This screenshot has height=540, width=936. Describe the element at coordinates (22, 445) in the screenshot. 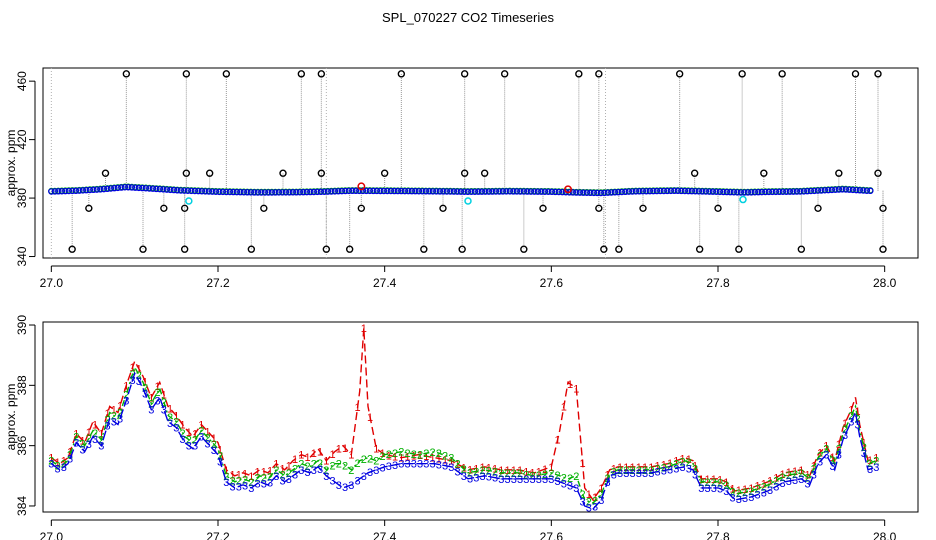

I see `bottom-y-tick-label: 386` at that location.